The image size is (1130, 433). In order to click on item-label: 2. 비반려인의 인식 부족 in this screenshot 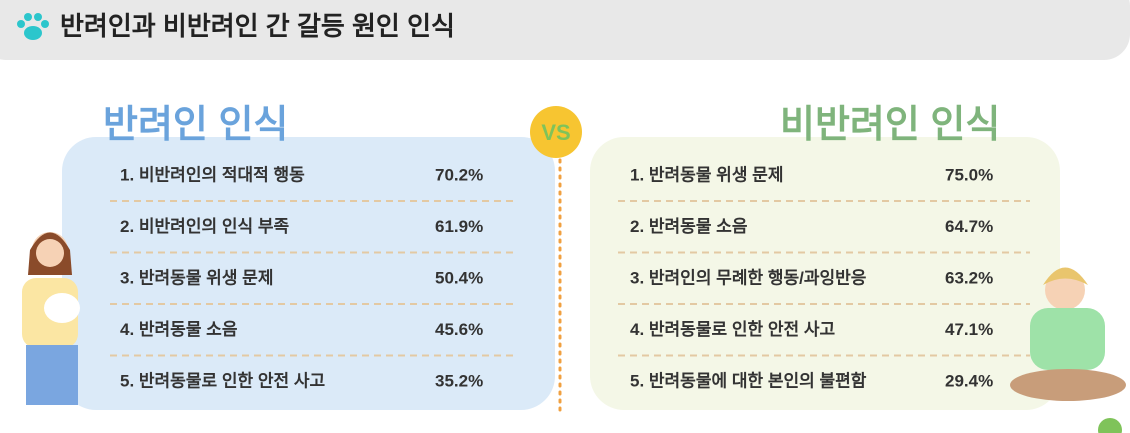, I will do `click(204, 226)`.